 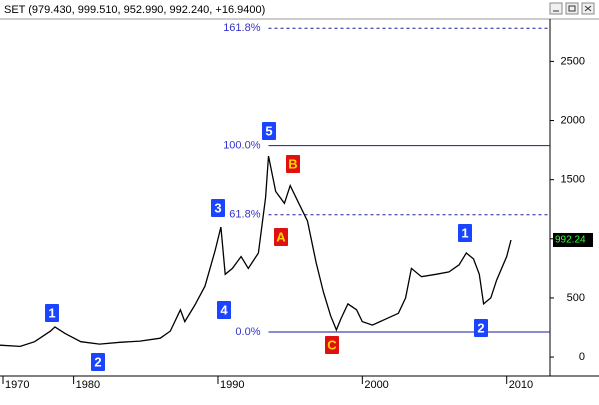 I want to click on window-buttons, so click(x=572, y=8).